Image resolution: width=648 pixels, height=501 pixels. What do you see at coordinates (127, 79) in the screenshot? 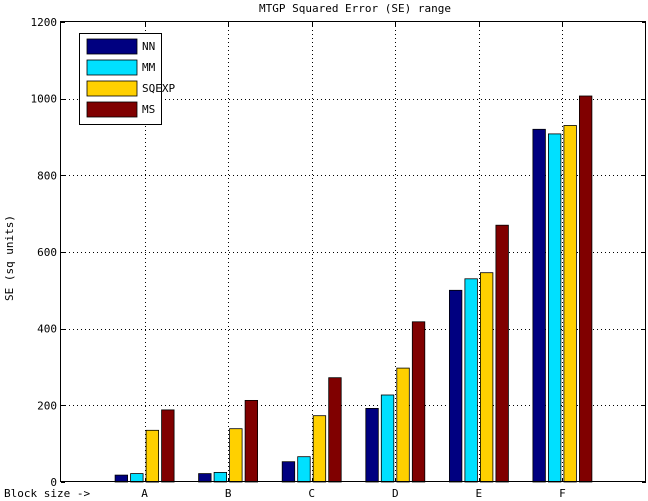
I see `legend: NN MM SQEXP MS` at bounding box center [127, 79].